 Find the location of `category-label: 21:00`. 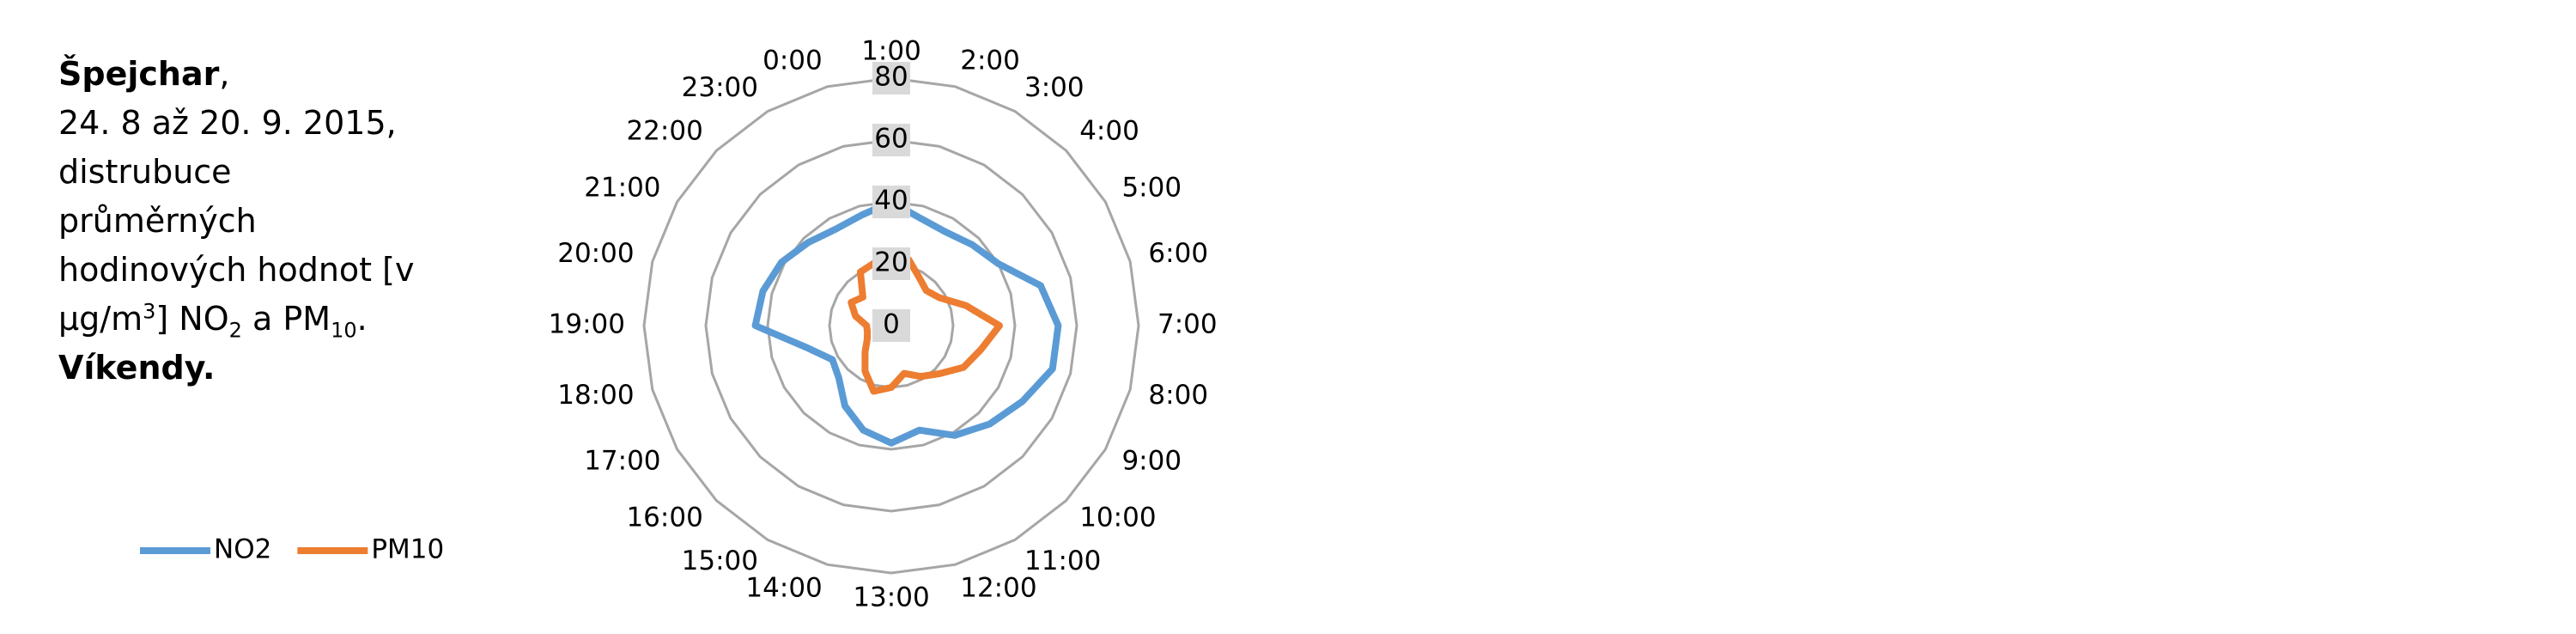

category-label: 21:00 is located at coordinates (622, 188).